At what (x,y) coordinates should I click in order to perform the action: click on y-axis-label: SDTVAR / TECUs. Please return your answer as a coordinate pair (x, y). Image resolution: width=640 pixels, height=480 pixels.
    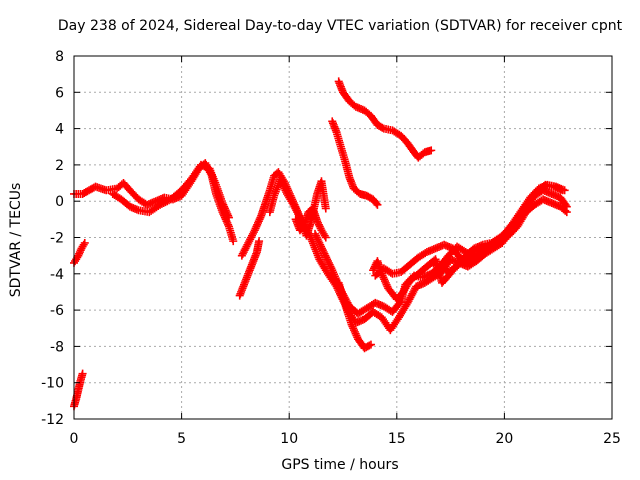
    Looking at the image, I should click on (16, 240).